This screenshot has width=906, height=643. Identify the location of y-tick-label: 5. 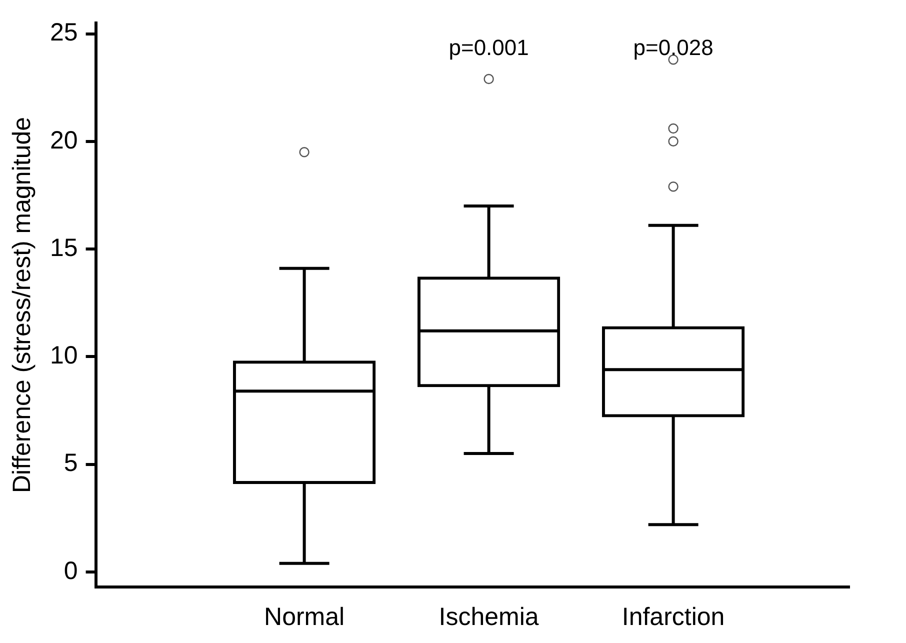
(71, 463).